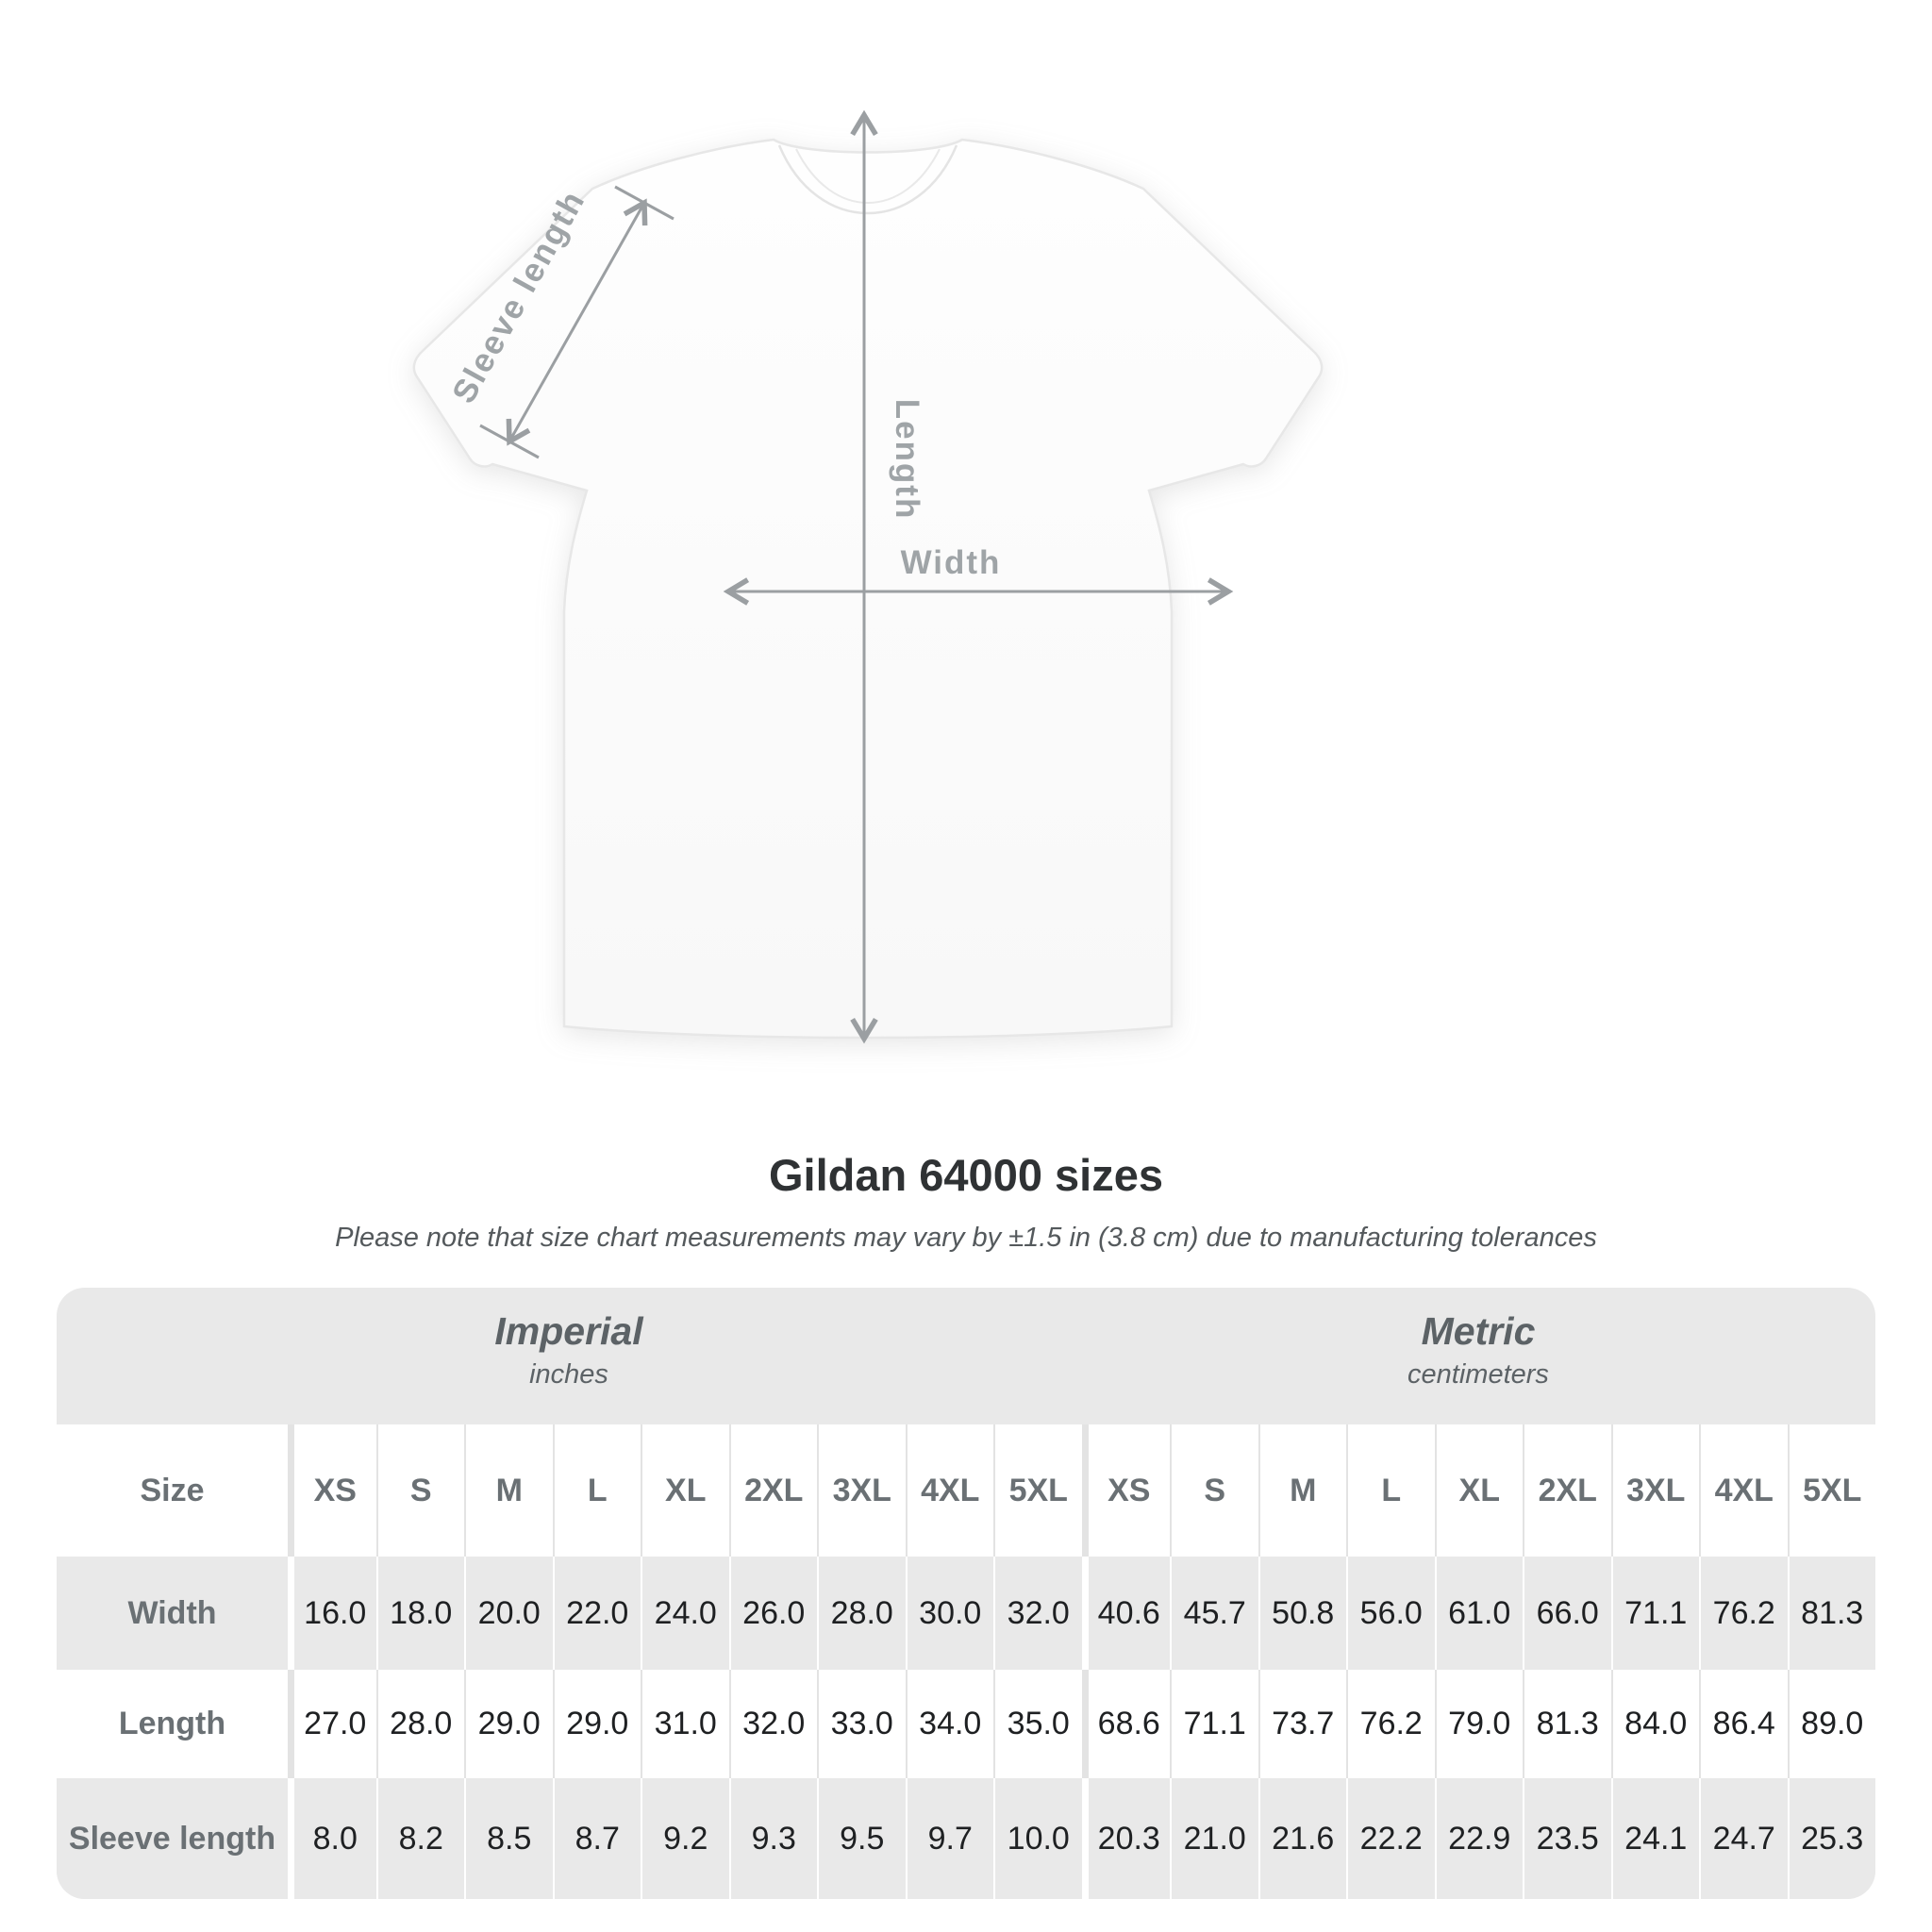 Image resolution: width=1932 pixels, height=1932 pixels. I want to click on cell-sleeve-length-metric-5xl: 25.3, so click(1831, 1839).